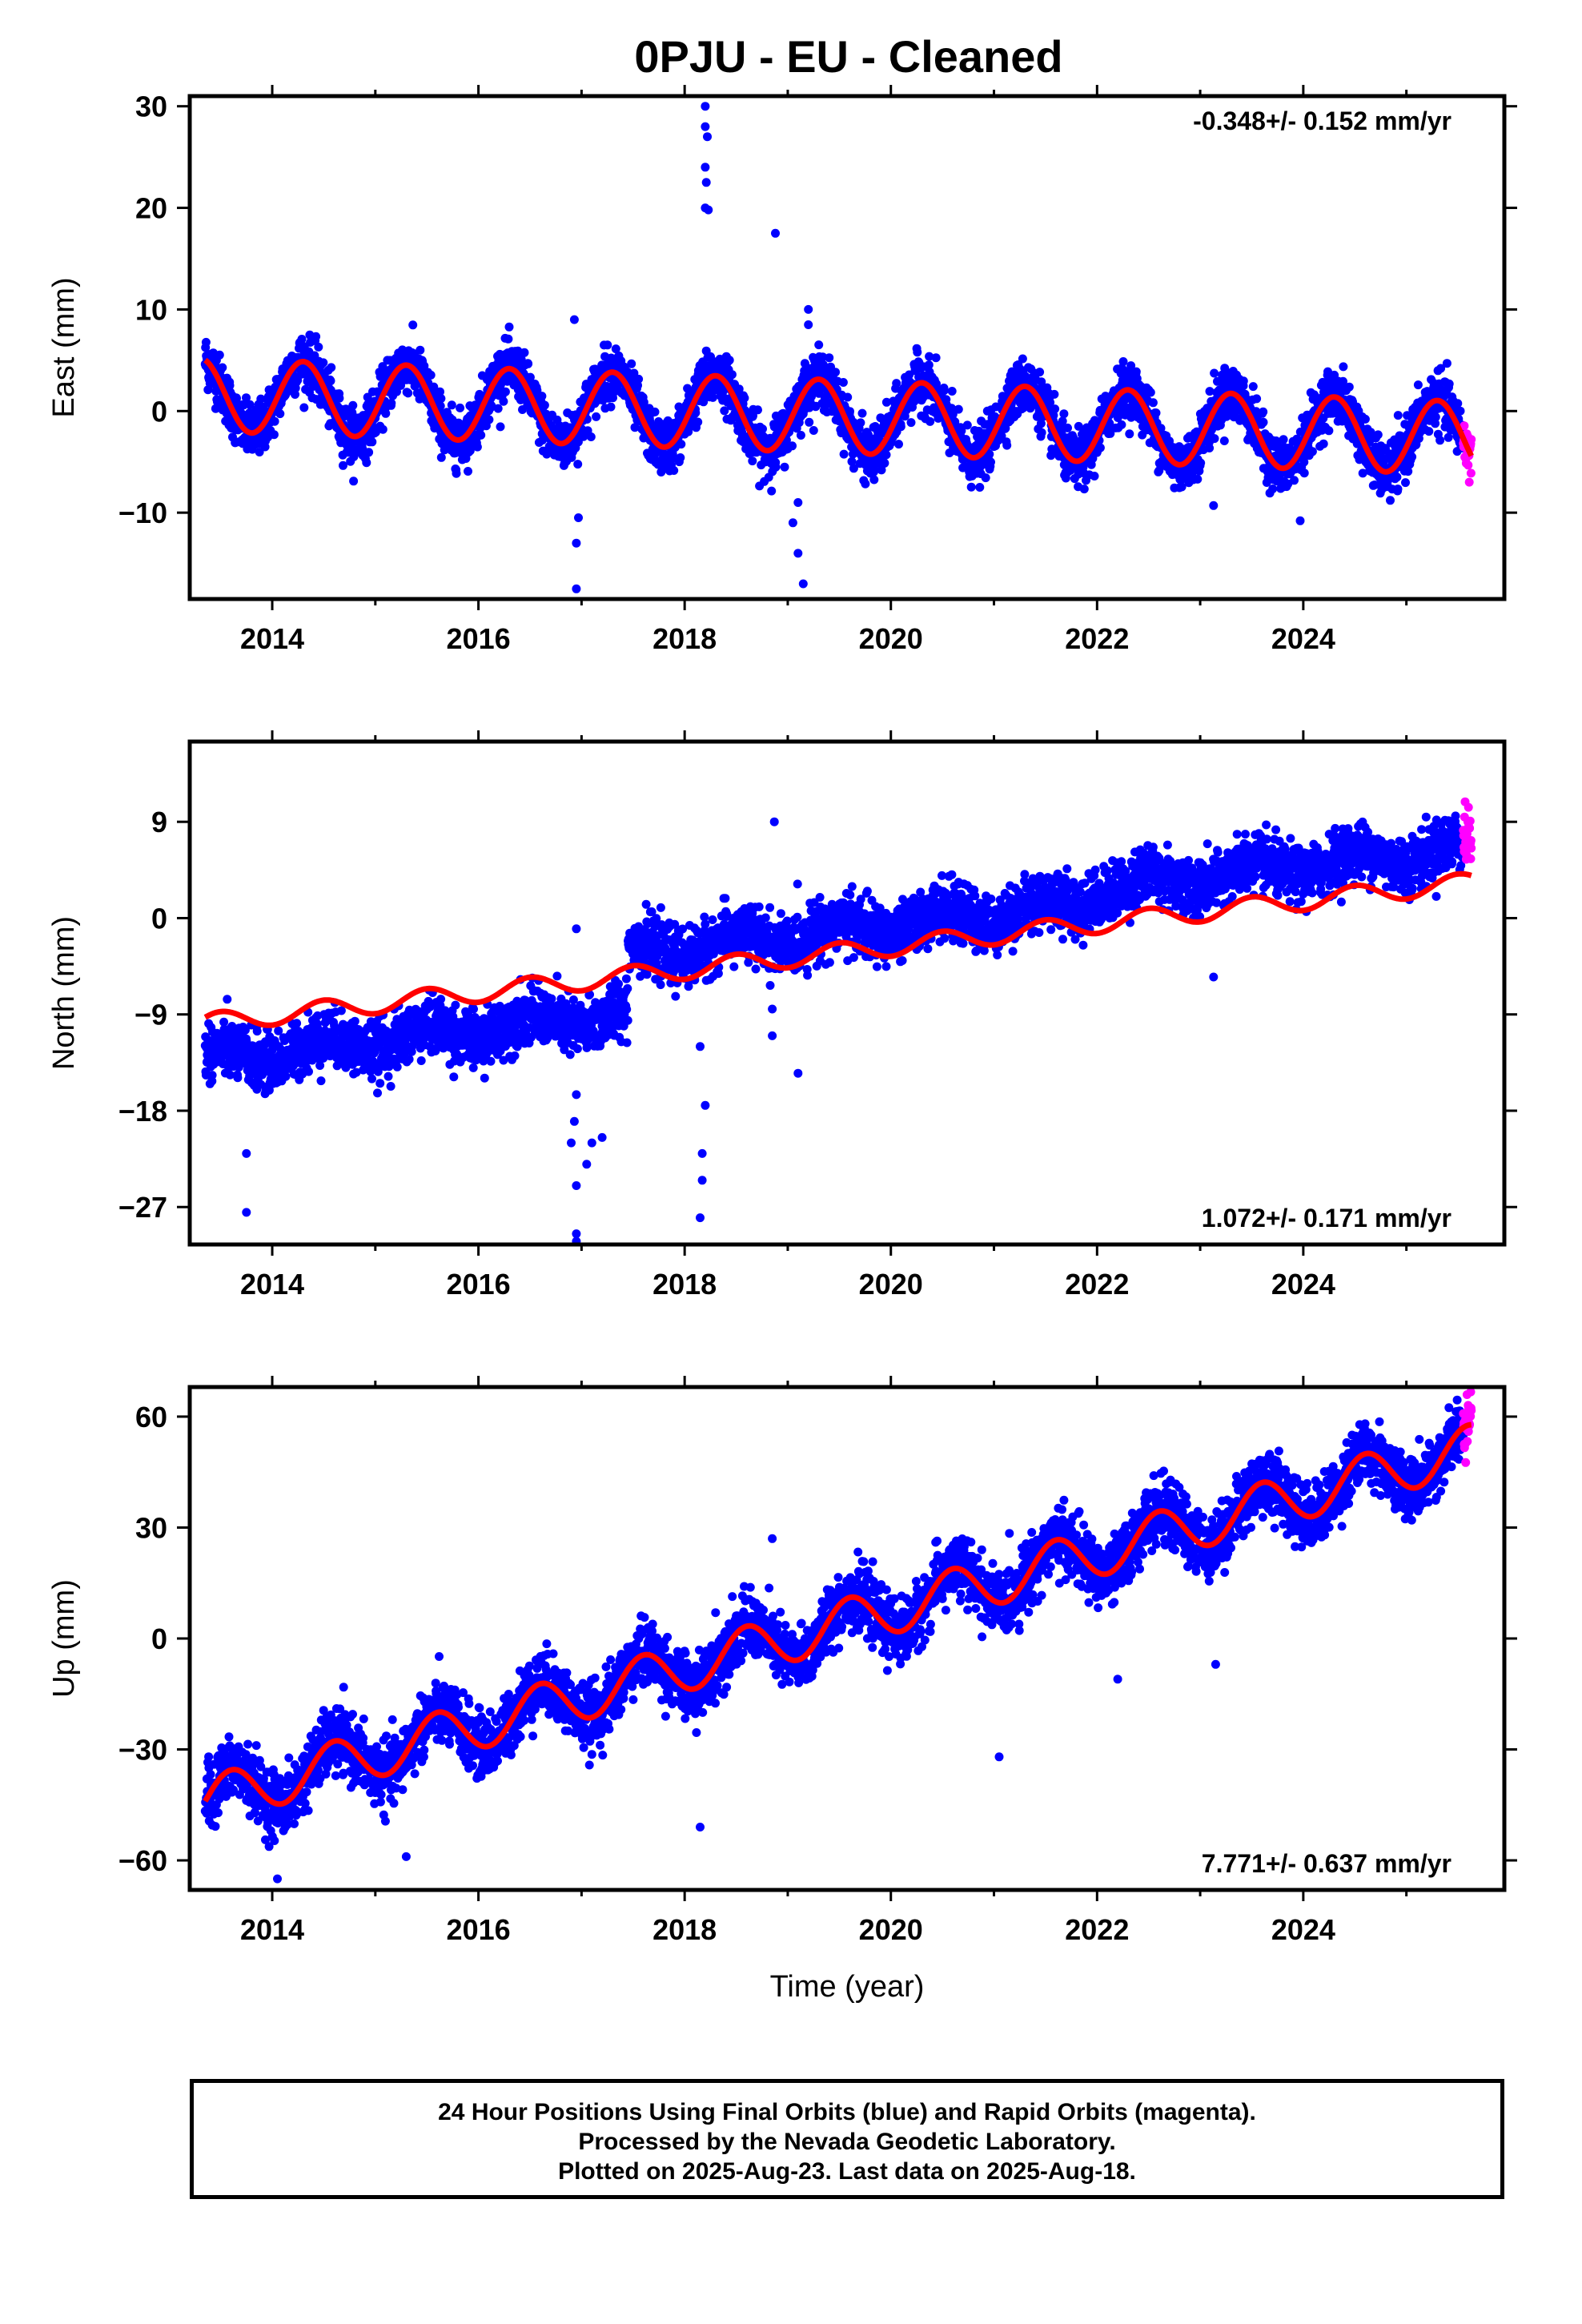  What do you see at coordinates (684, 638) in the screenshot?
I see `x-tick-label: 2018` at bounding box center [684, 638].